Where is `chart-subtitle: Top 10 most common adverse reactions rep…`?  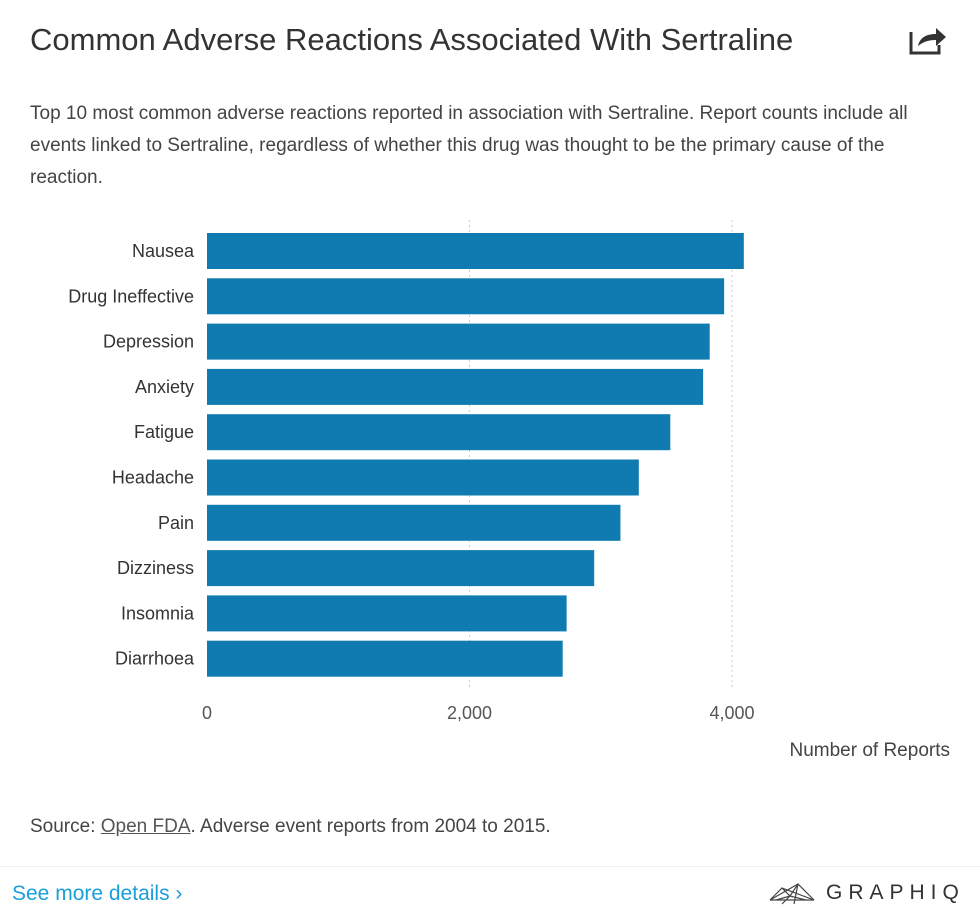 chart-subtitle: Top 10 most common adverse reactions rep… is located at coordinates (469, 145).